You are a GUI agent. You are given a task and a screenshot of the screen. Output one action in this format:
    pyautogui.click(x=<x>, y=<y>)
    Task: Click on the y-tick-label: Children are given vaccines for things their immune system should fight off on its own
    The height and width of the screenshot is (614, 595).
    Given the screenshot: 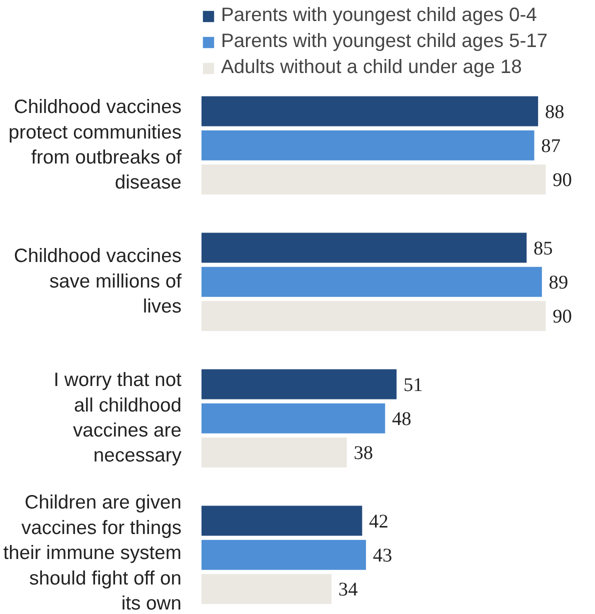 What is the action you would take?
    pyautogui.click(x=92, y=553)
    